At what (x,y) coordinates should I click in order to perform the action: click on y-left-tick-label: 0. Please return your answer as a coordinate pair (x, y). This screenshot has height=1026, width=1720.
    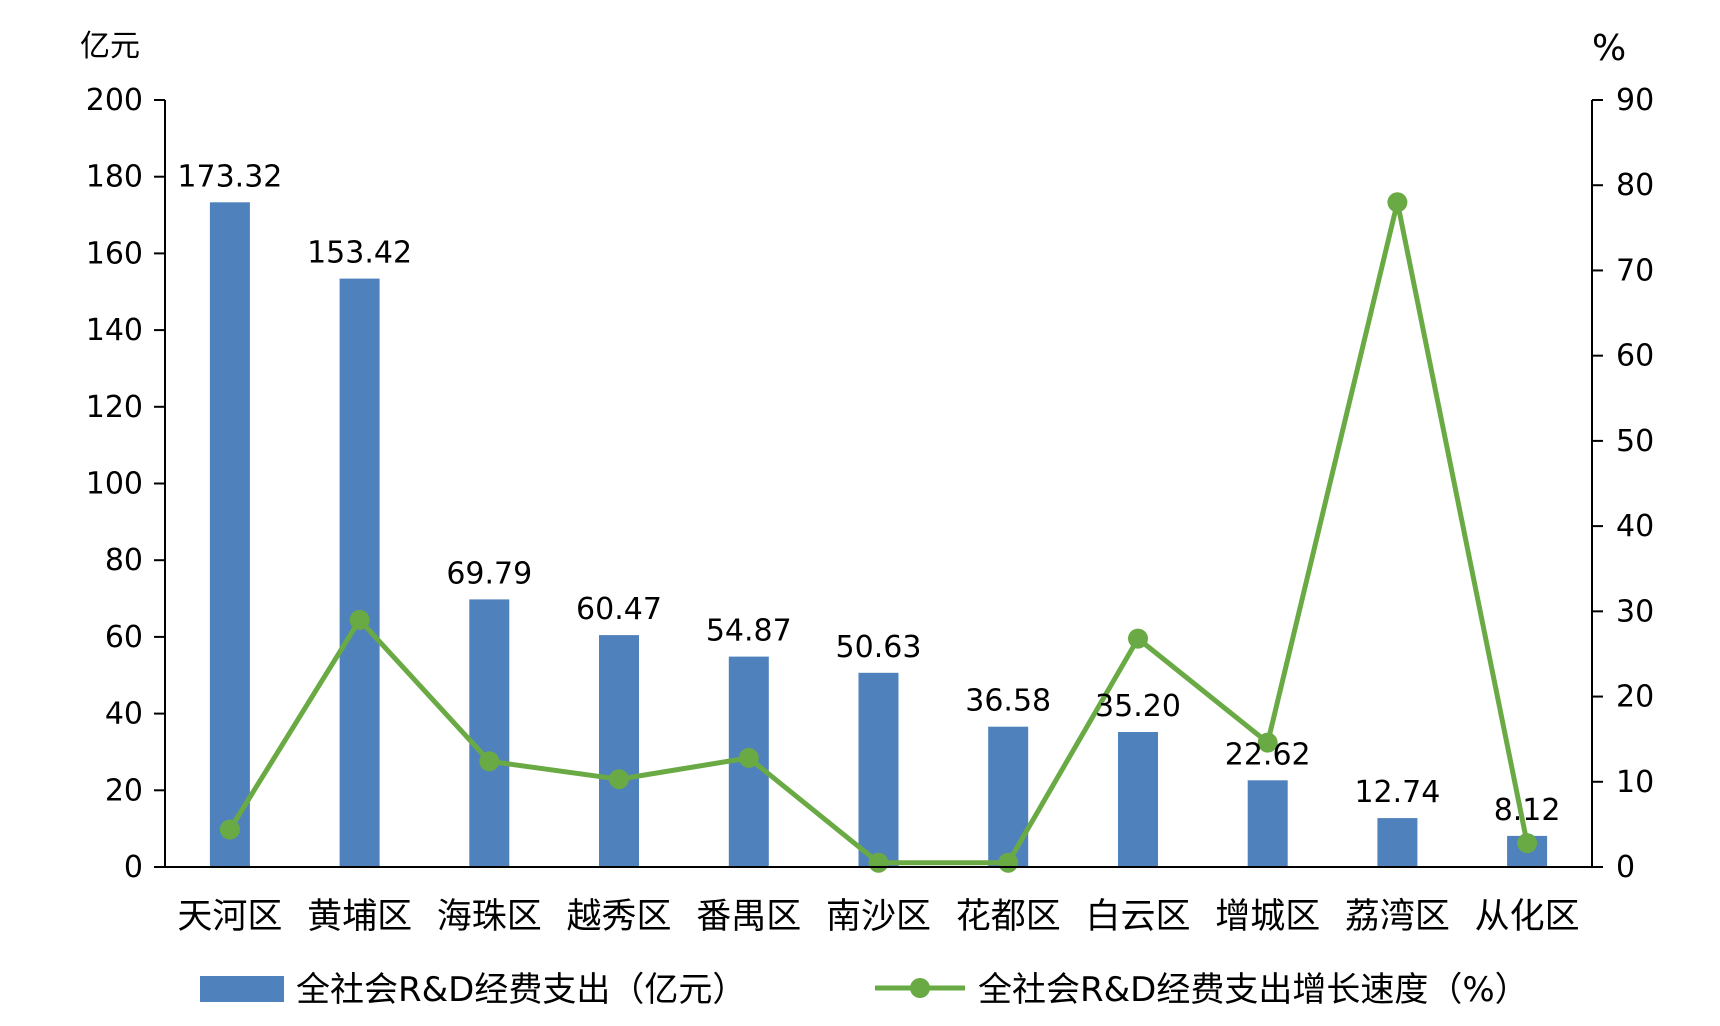
    Looking at the image, I should click on (133, 867).